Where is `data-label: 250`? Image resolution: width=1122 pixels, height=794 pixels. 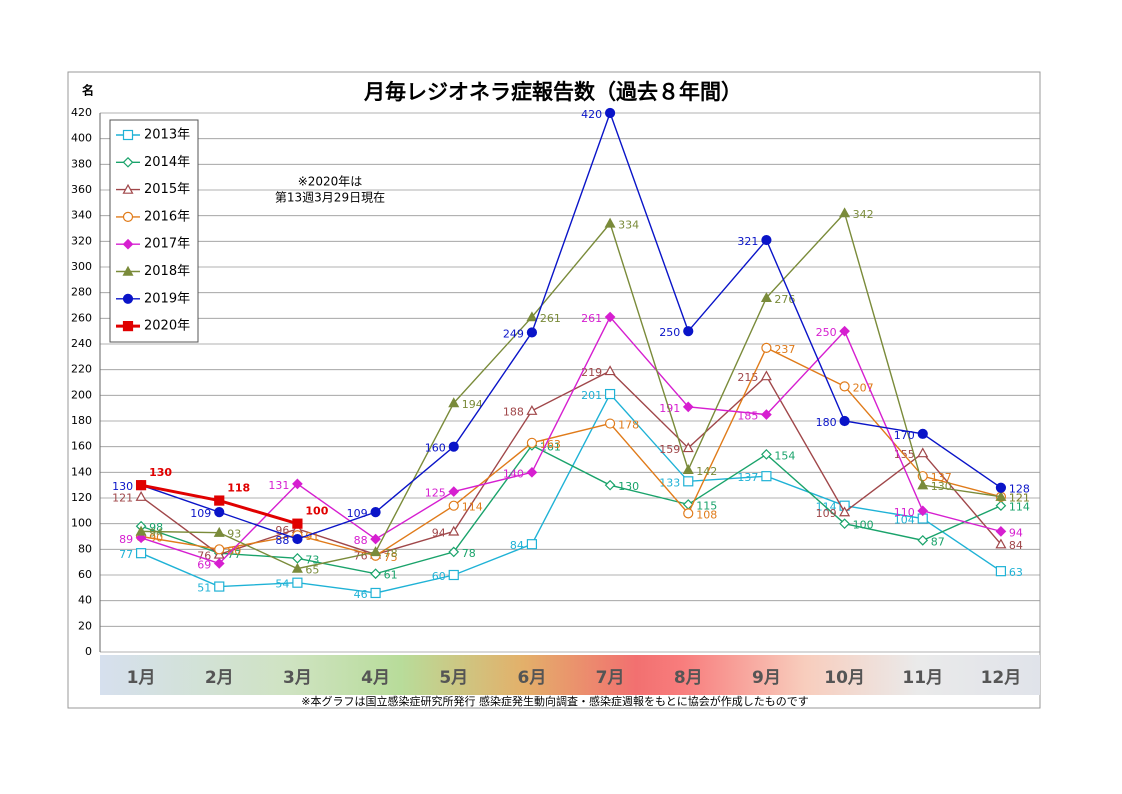 data-label: 250 is located at coordinates (669, 332).